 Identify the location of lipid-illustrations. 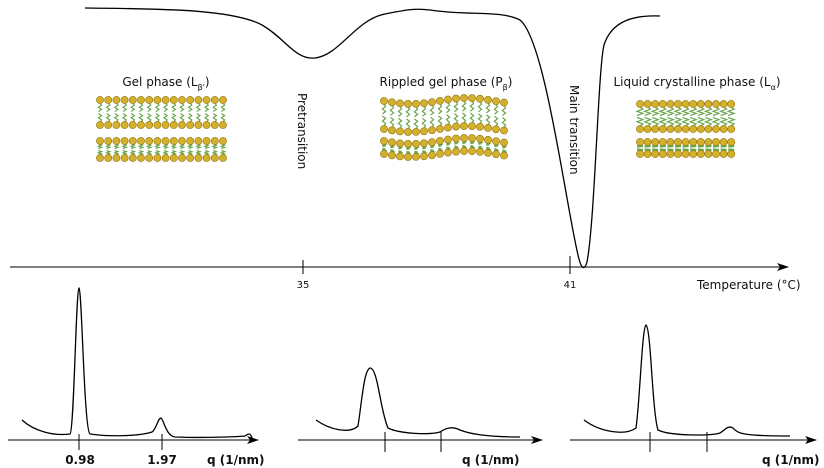
(416, 128).